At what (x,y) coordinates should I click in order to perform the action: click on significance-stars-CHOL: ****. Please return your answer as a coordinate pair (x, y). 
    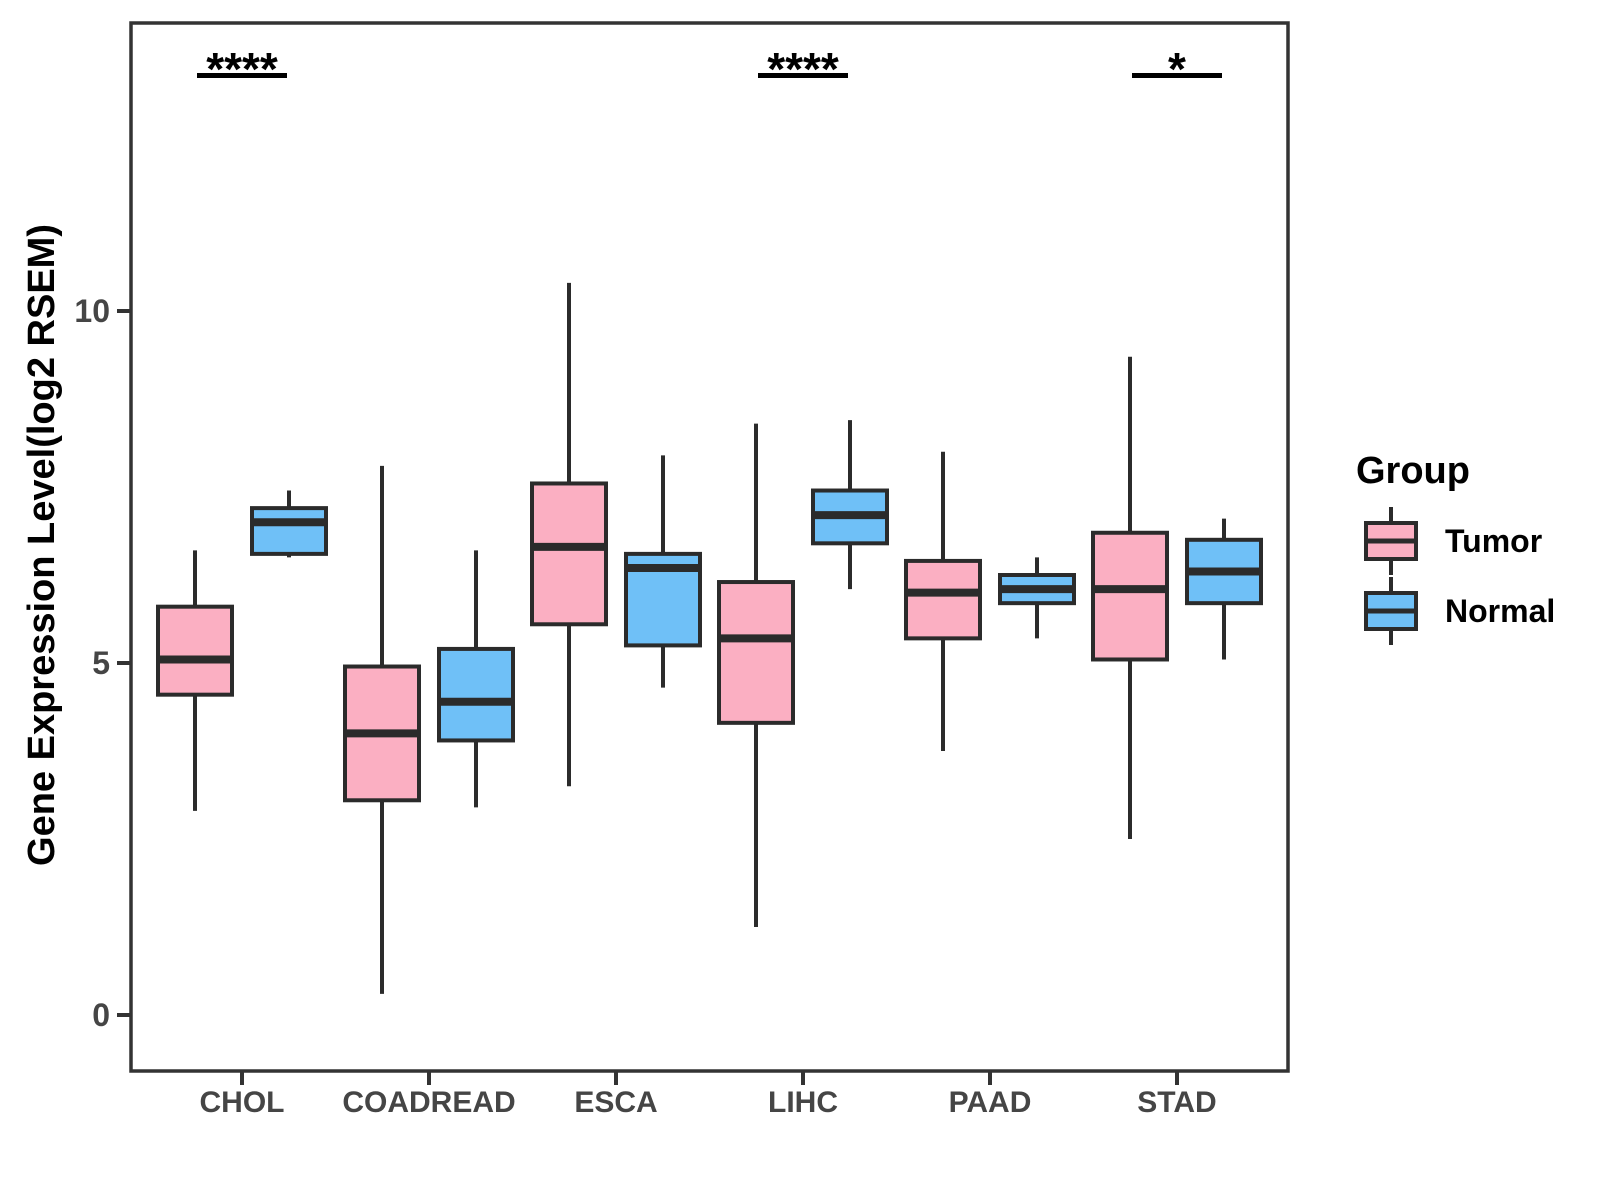
    Looking at the image, I should click on (242, 69).